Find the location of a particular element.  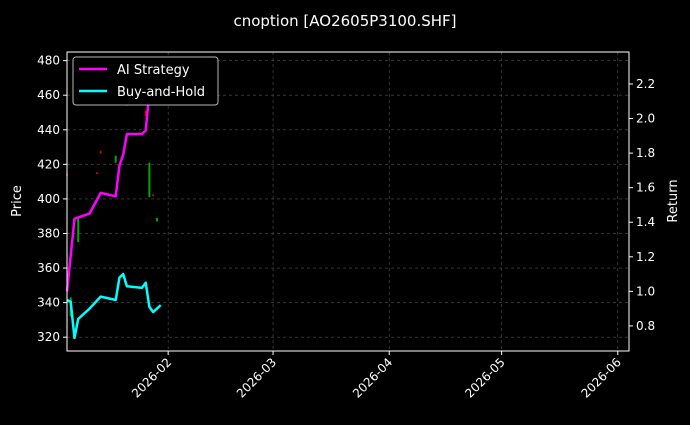

y2-tick-label: 2.0 is located at coordinates (645, 119).